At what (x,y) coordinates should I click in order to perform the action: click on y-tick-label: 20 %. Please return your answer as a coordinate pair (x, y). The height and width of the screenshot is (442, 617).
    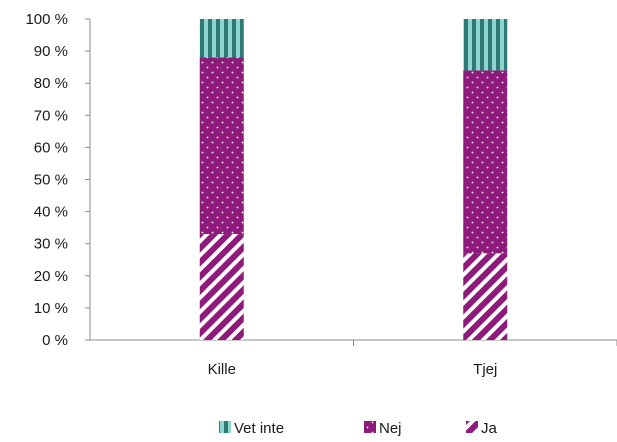
    Looking at the image, I should click on (51, 276).